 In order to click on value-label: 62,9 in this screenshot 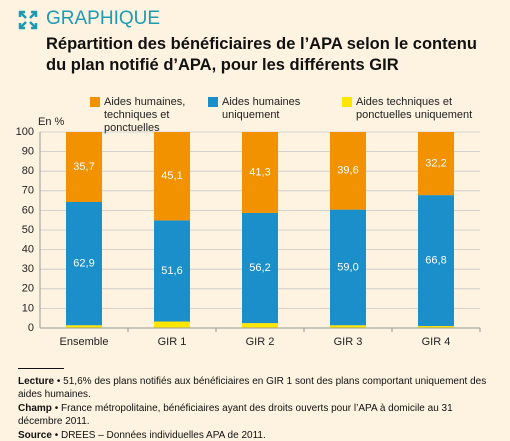, I will do `click(83, 264)`.